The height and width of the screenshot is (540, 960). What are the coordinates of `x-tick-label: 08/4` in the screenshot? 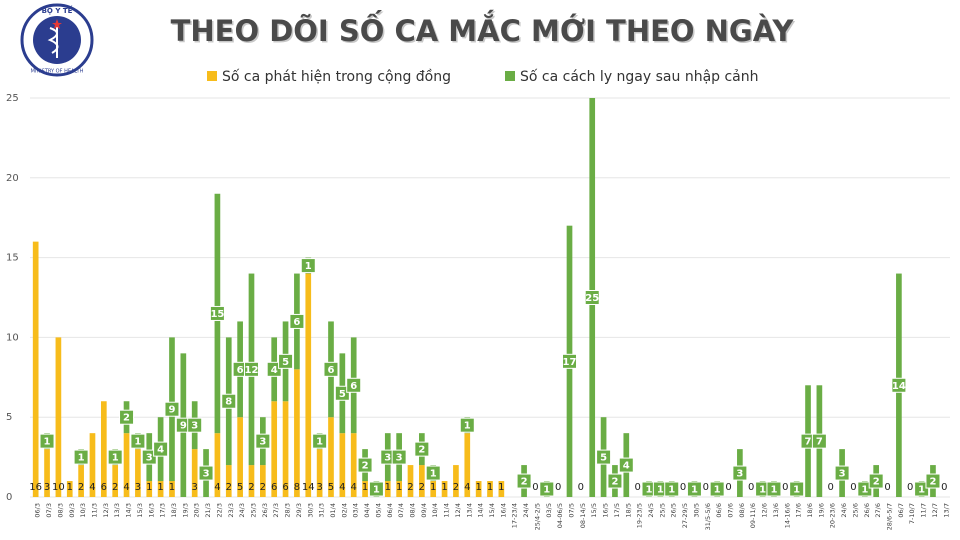 It's located at (412, 510).